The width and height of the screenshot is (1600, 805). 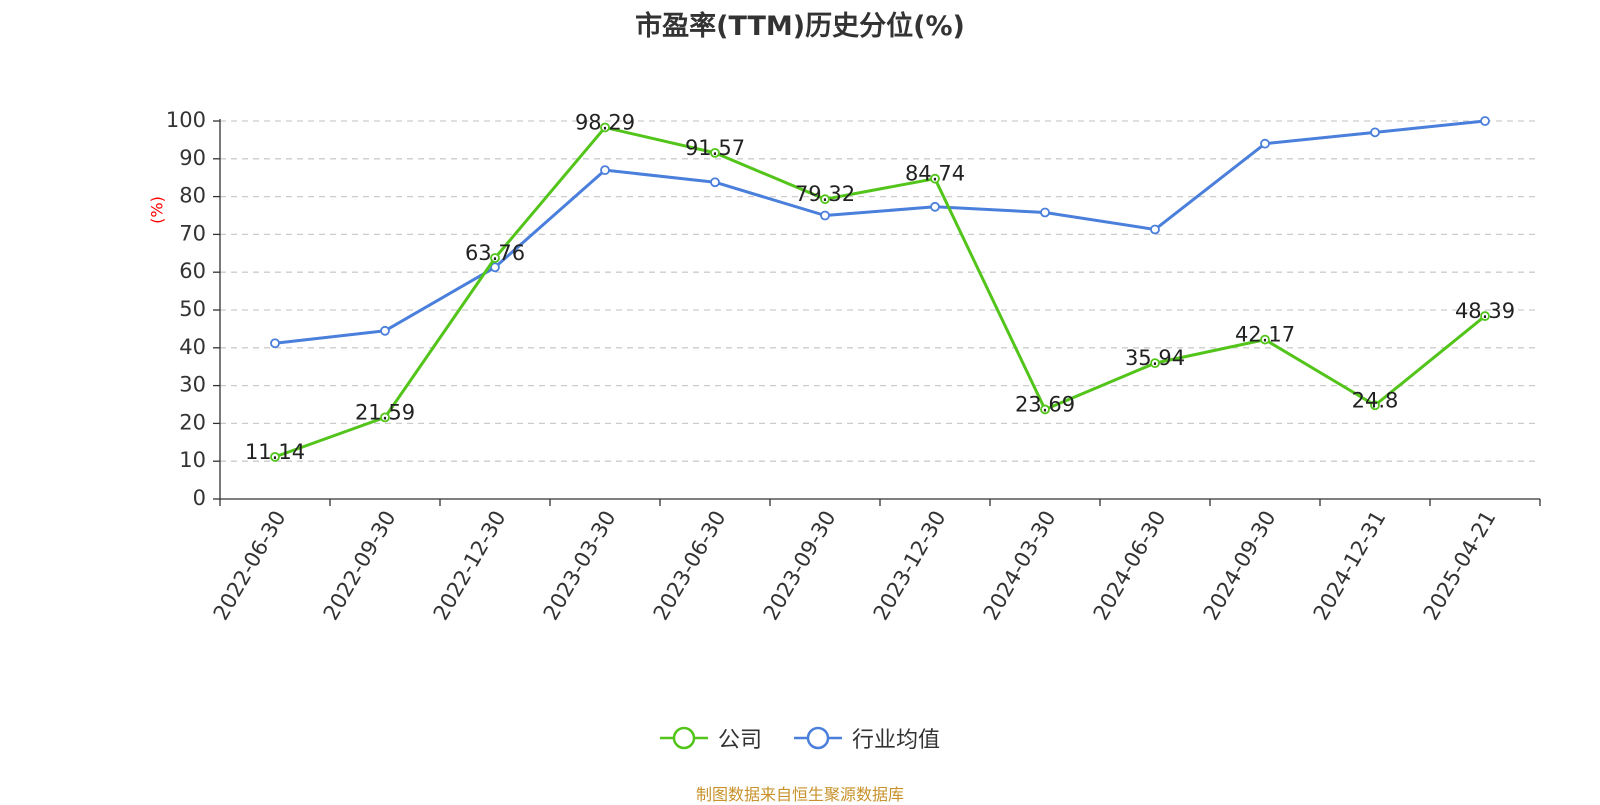 I want to click on y-tick-label: 0, so click(x=199, y=498).